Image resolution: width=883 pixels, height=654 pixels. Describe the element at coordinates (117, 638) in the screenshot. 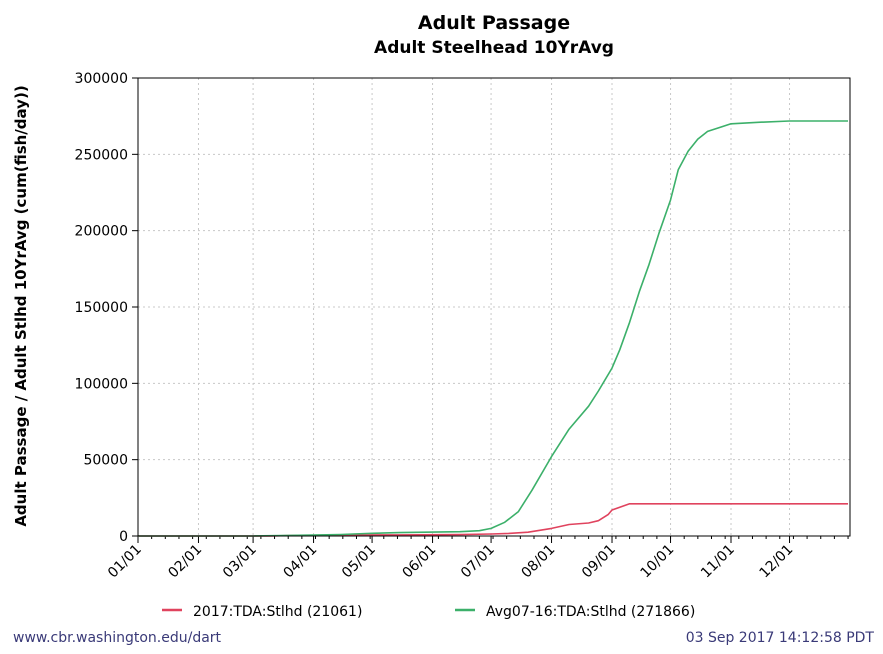

I see `footer-source-link: www.cbr.washington.edu/dart` at that location.